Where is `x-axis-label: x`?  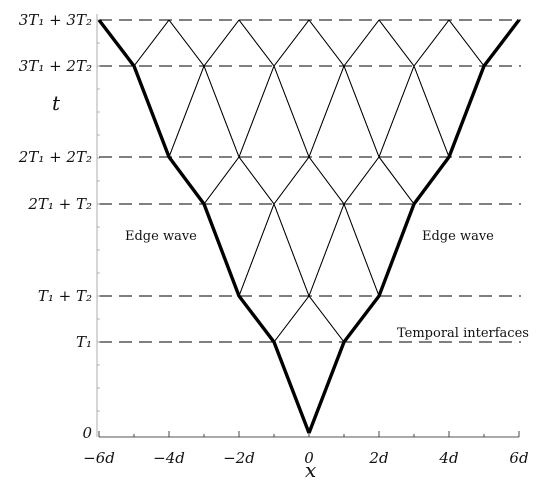
x-axis-label: x is located at coordinates (310, 469).